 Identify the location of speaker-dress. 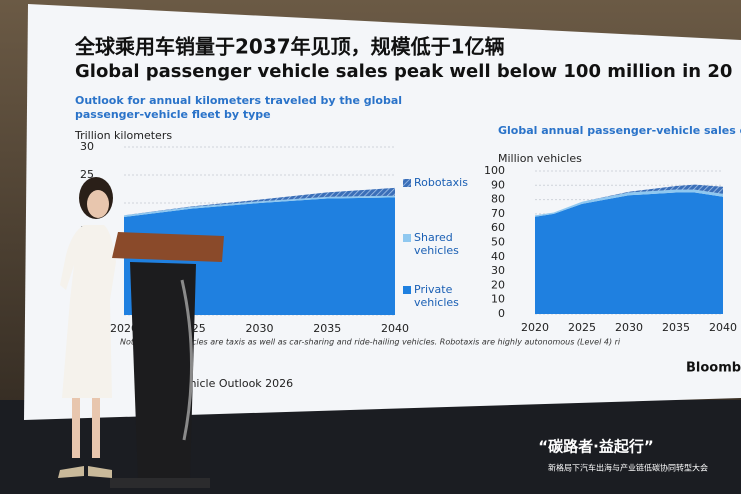
(88, 311).